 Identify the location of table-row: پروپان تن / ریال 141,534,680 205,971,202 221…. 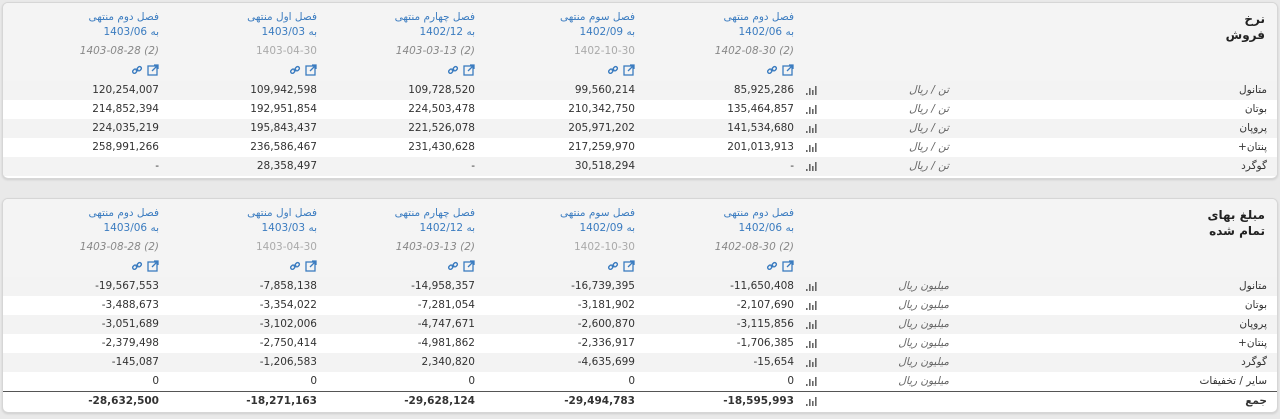
(640, 128).